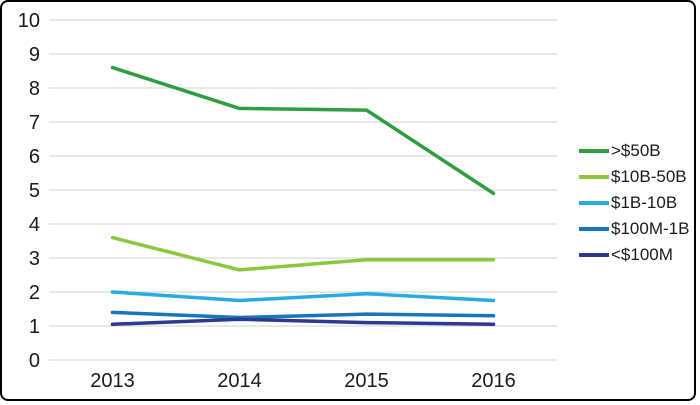  What do you see at coordinates (34, 191) in the screenshot?
I see `y-axis-tick-label: 5` at bounding box center [34, 191].